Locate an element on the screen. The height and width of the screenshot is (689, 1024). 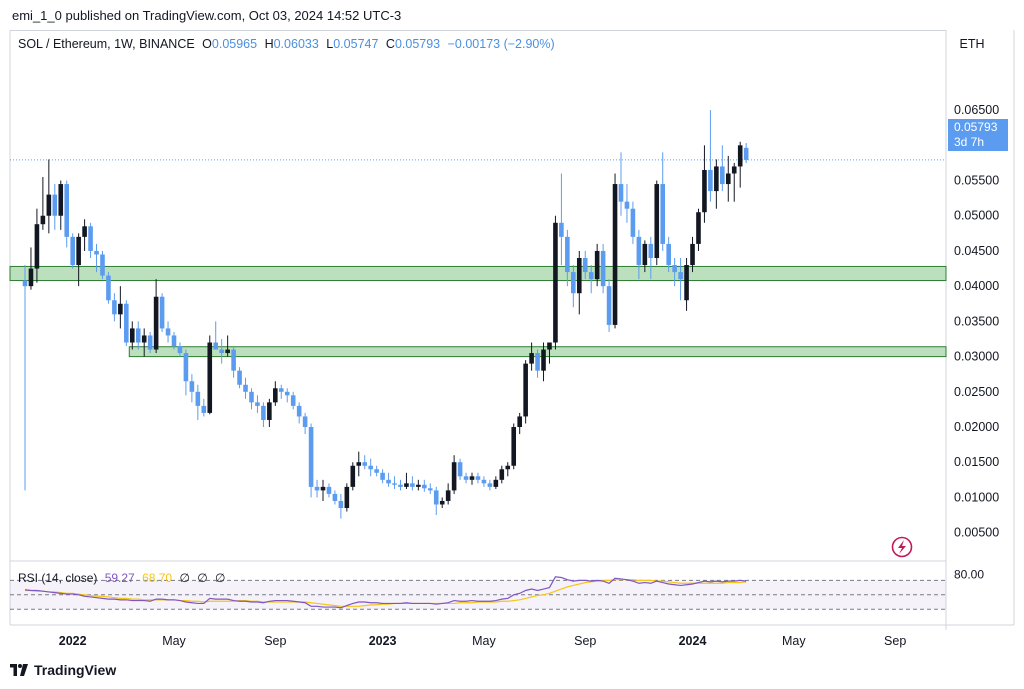
time-axis: 2022 May Sep 2023 May Sep 2024 May Sep is located at coordinates (483, 641).